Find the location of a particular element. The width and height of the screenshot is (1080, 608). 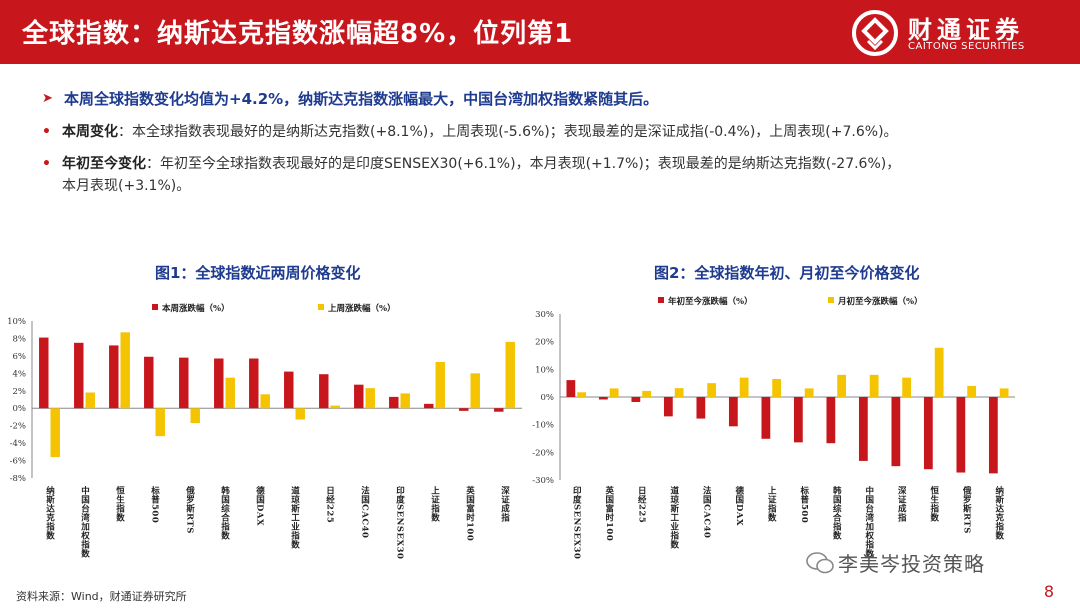

y-tick-label: -2% is located at coordinates (18, 427).